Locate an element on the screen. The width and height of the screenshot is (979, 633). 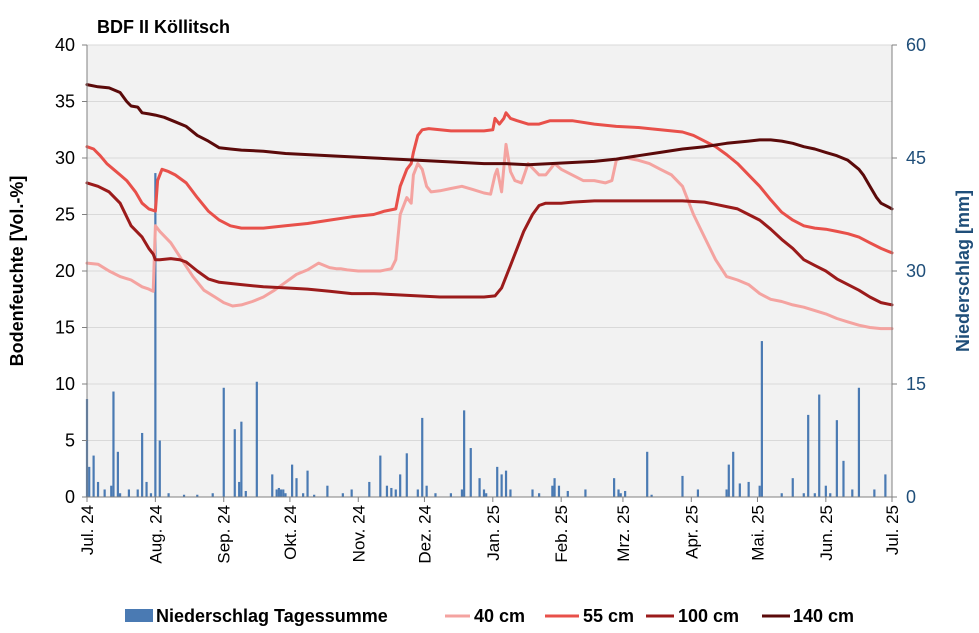
y-axis-title: Bodenfeuchte [Vol.-%] is located at coordinates (17, 271).